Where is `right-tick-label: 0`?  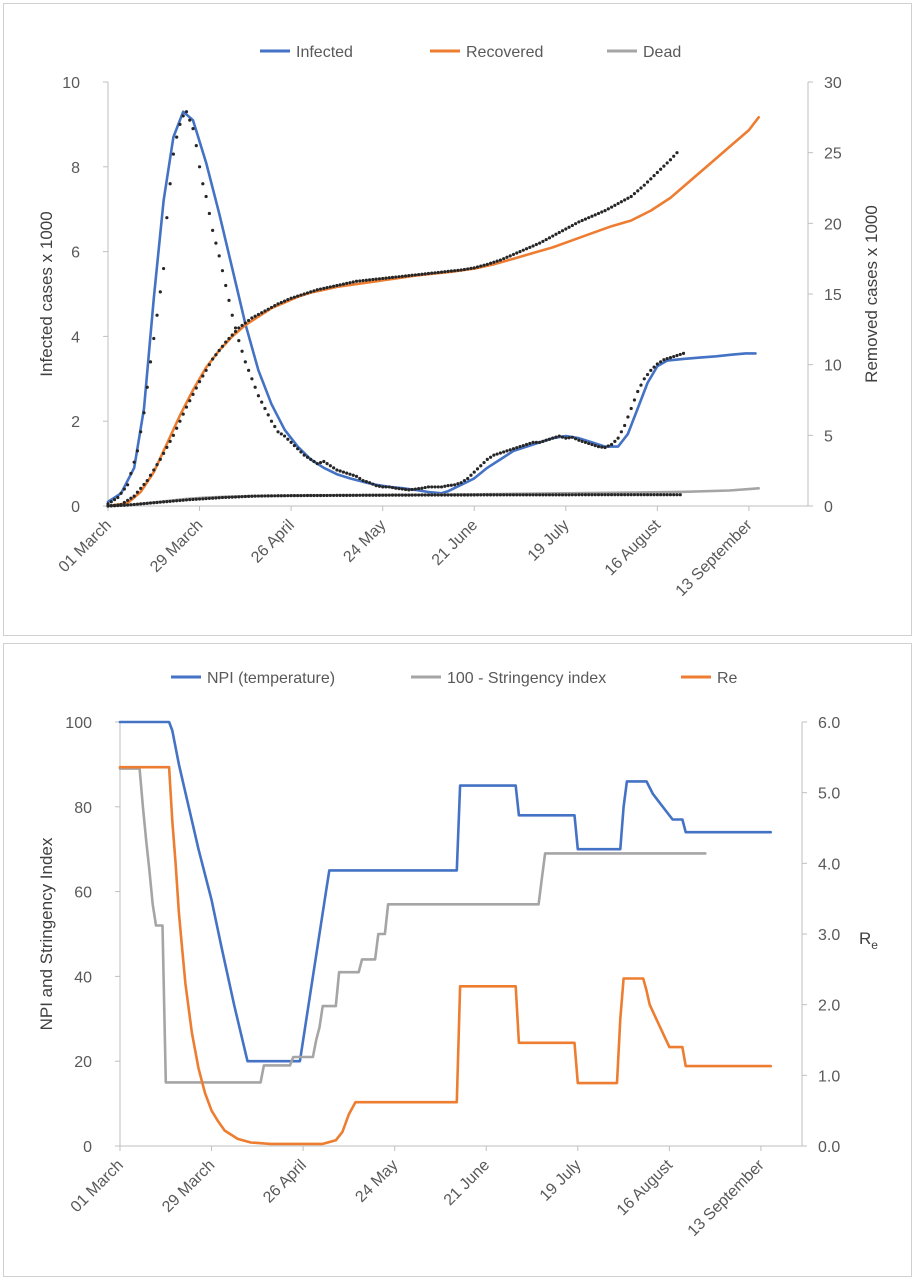 right-tick-label: 0 is located at coordinates (828, 507).